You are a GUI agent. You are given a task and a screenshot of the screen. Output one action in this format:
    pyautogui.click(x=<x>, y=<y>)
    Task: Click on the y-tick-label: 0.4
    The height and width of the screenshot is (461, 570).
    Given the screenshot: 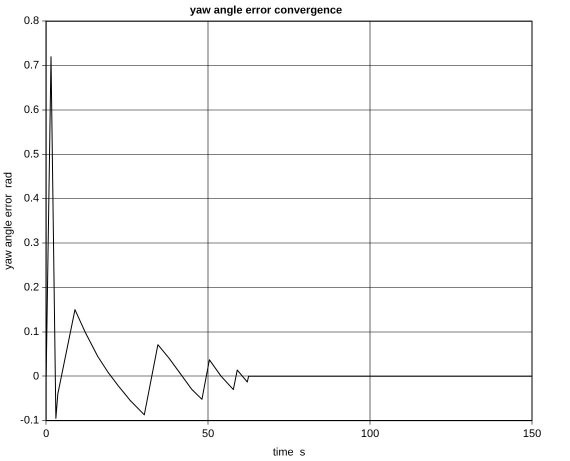 What is the action you would take?
    pyautogui.click(x=32, y=198)
    